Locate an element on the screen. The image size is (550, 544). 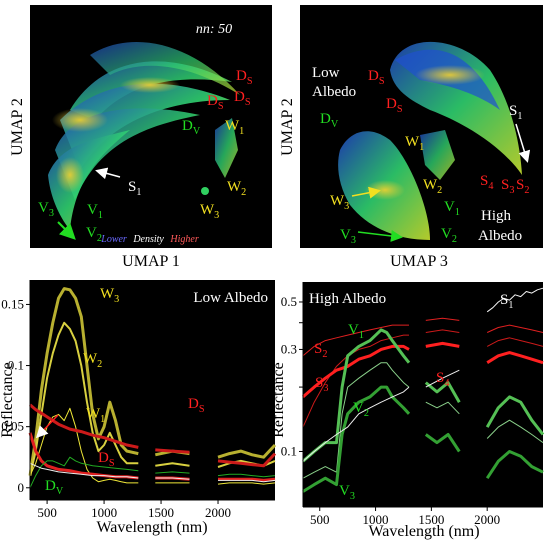
high-albedo-label-s4: S4 is located at coordinates (442, 379).